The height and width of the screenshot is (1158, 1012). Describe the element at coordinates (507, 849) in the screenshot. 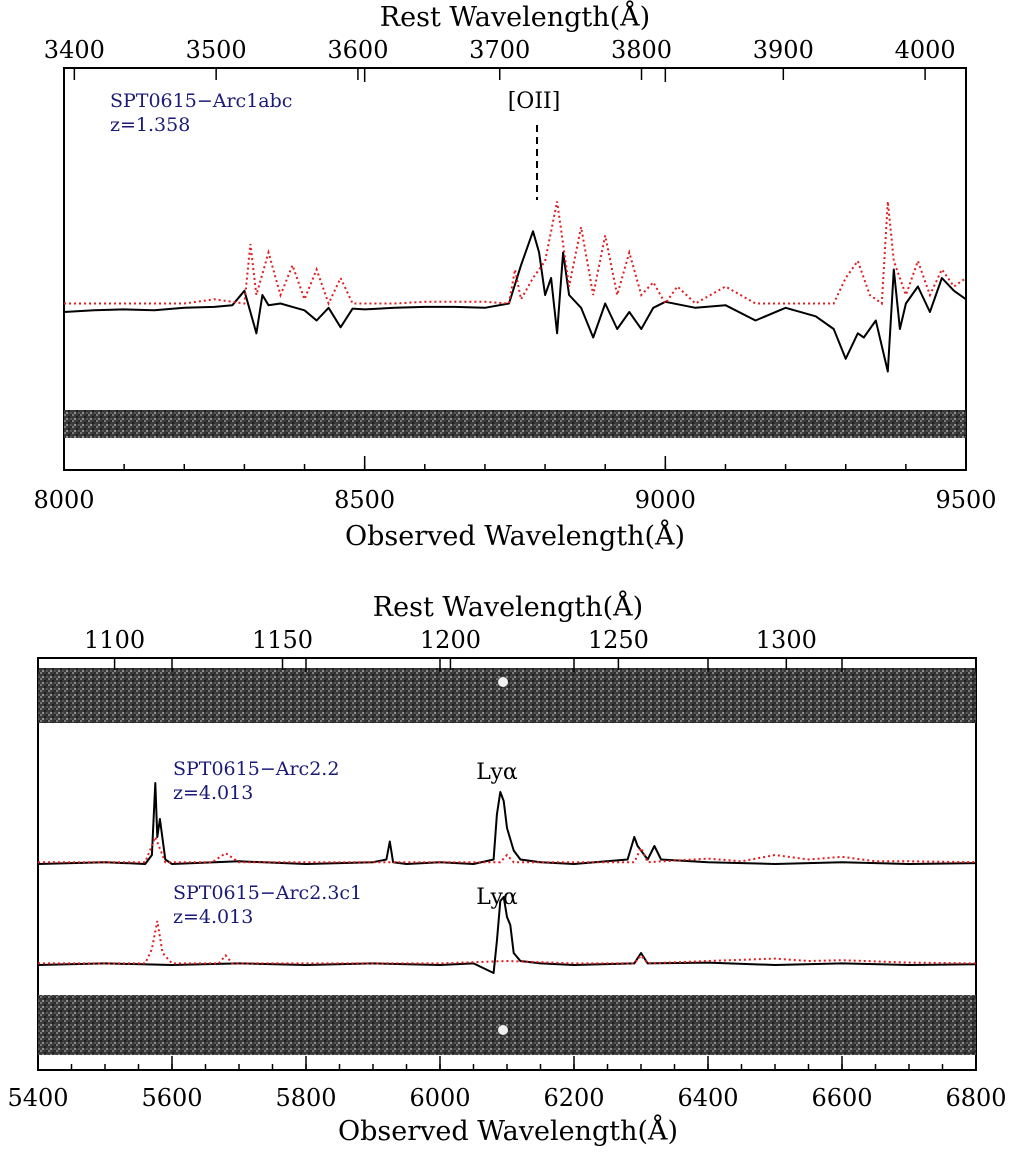

I see `arc22-sky-spectrum-line` at that location.